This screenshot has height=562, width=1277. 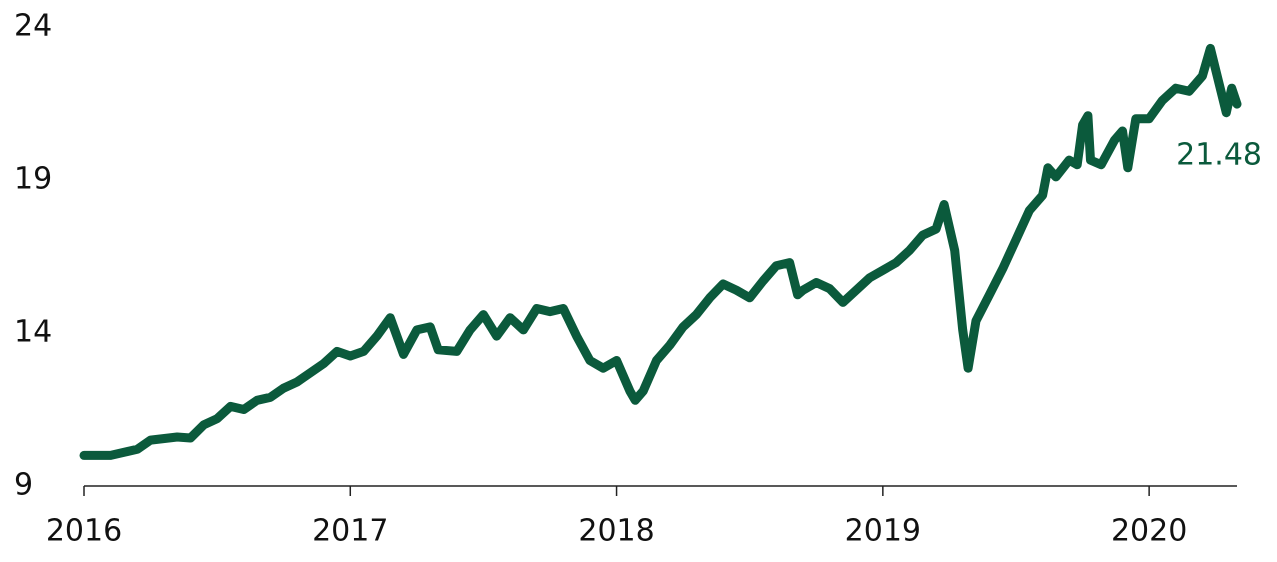 What do you see at coordinates (883, 531) in the screenshot?
I see `x-tick-label: 2019` at bounding box center [883, 531].